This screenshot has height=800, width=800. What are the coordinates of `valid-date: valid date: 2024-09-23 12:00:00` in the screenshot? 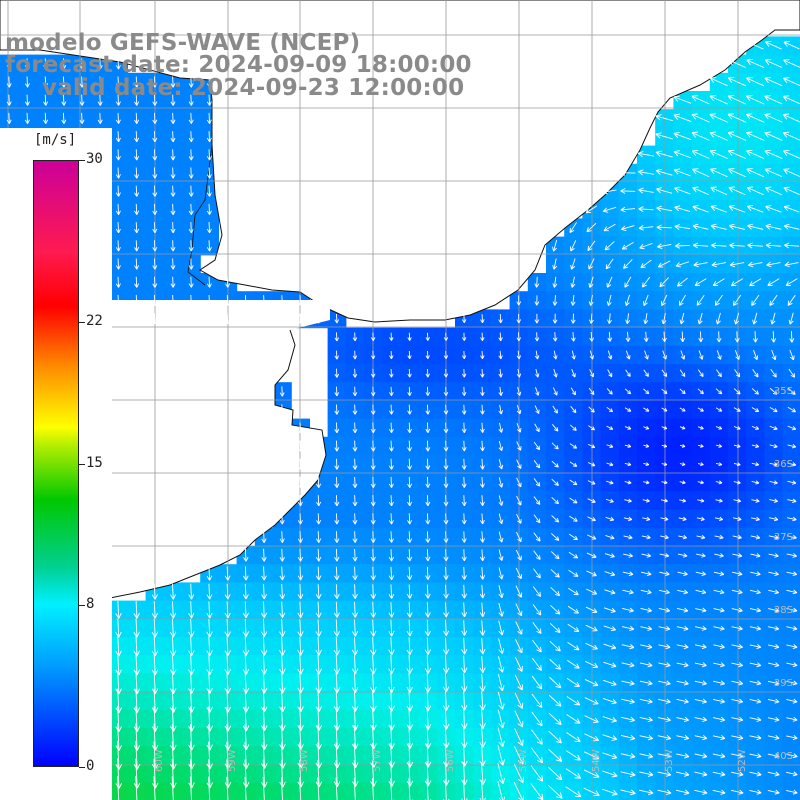 It's located at (253, 88).